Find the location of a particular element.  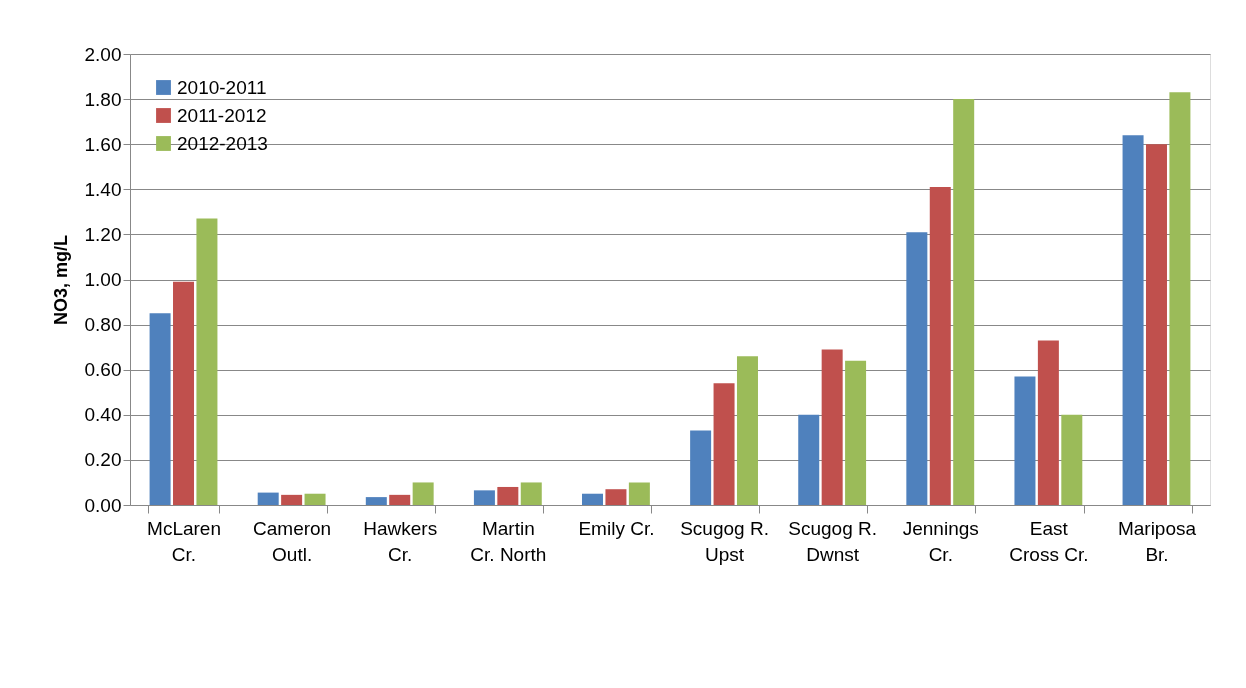

y-tick-label: 1.80 is located at coordinates (103, 99).